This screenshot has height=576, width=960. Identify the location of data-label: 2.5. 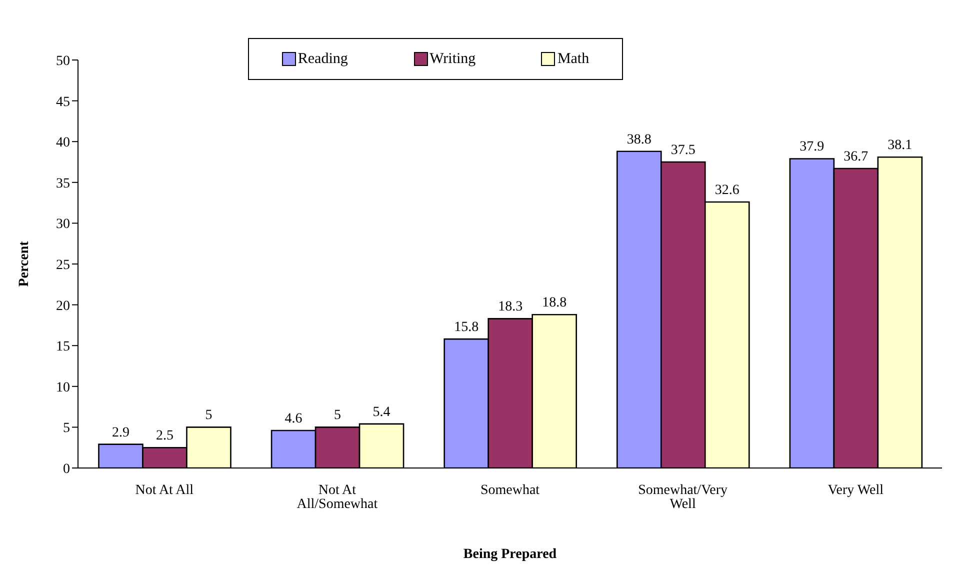
(165, 436).